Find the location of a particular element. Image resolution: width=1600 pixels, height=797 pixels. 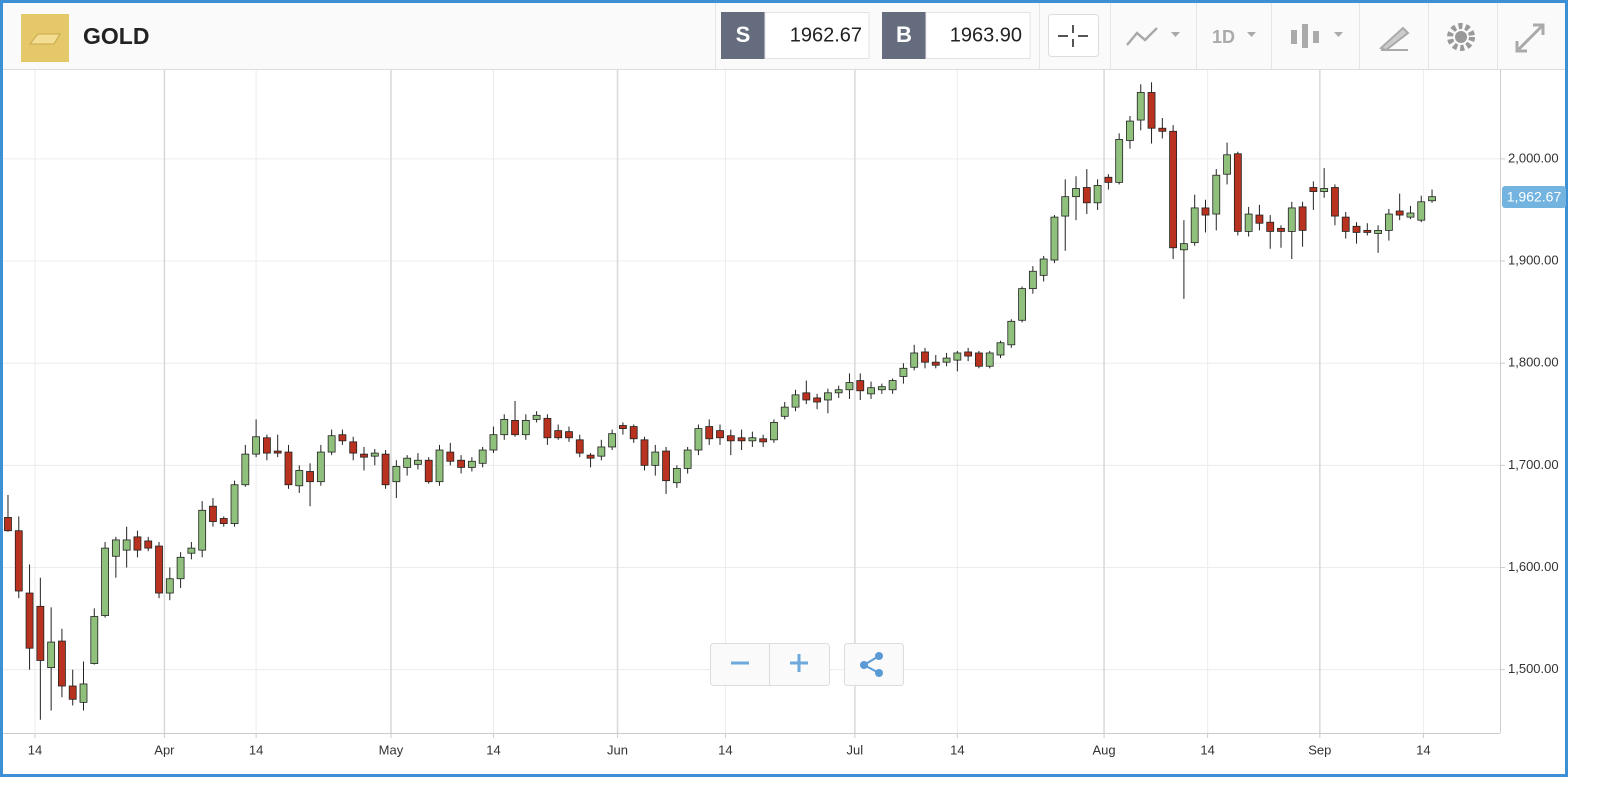

sell-label: S is located at coordinates (743, 34).